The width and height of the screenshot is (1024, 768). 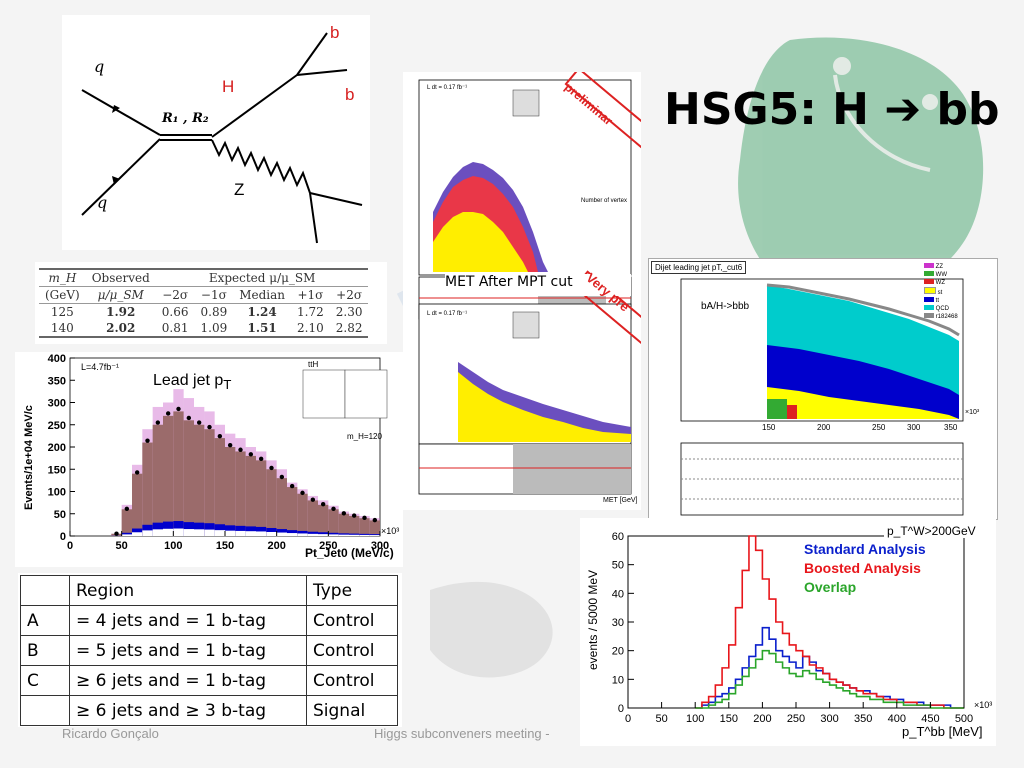 I want to click on y-tick-label: 100, so click(x=57, y=493).